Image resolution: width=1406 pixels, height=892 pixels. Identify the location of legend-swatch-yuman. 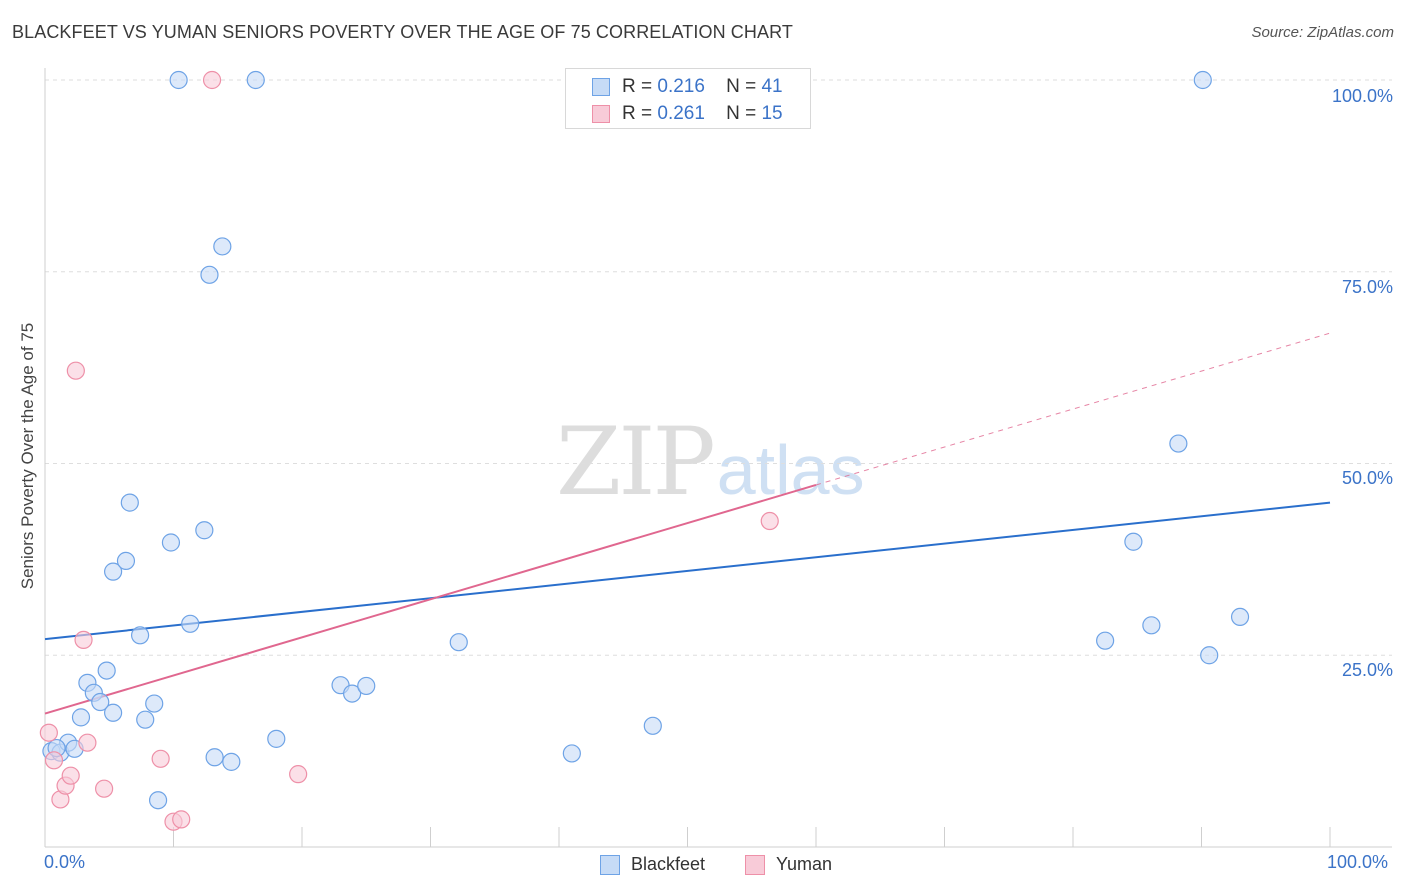
(601, 114).